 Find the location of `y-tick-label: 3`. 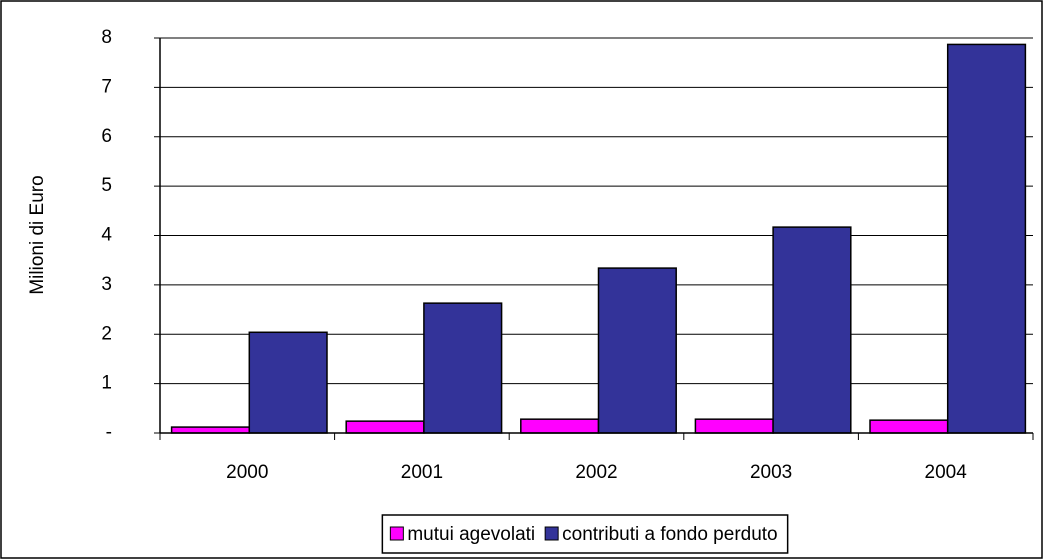

y-tick-label: 3 is located at coordinates (106, 284).